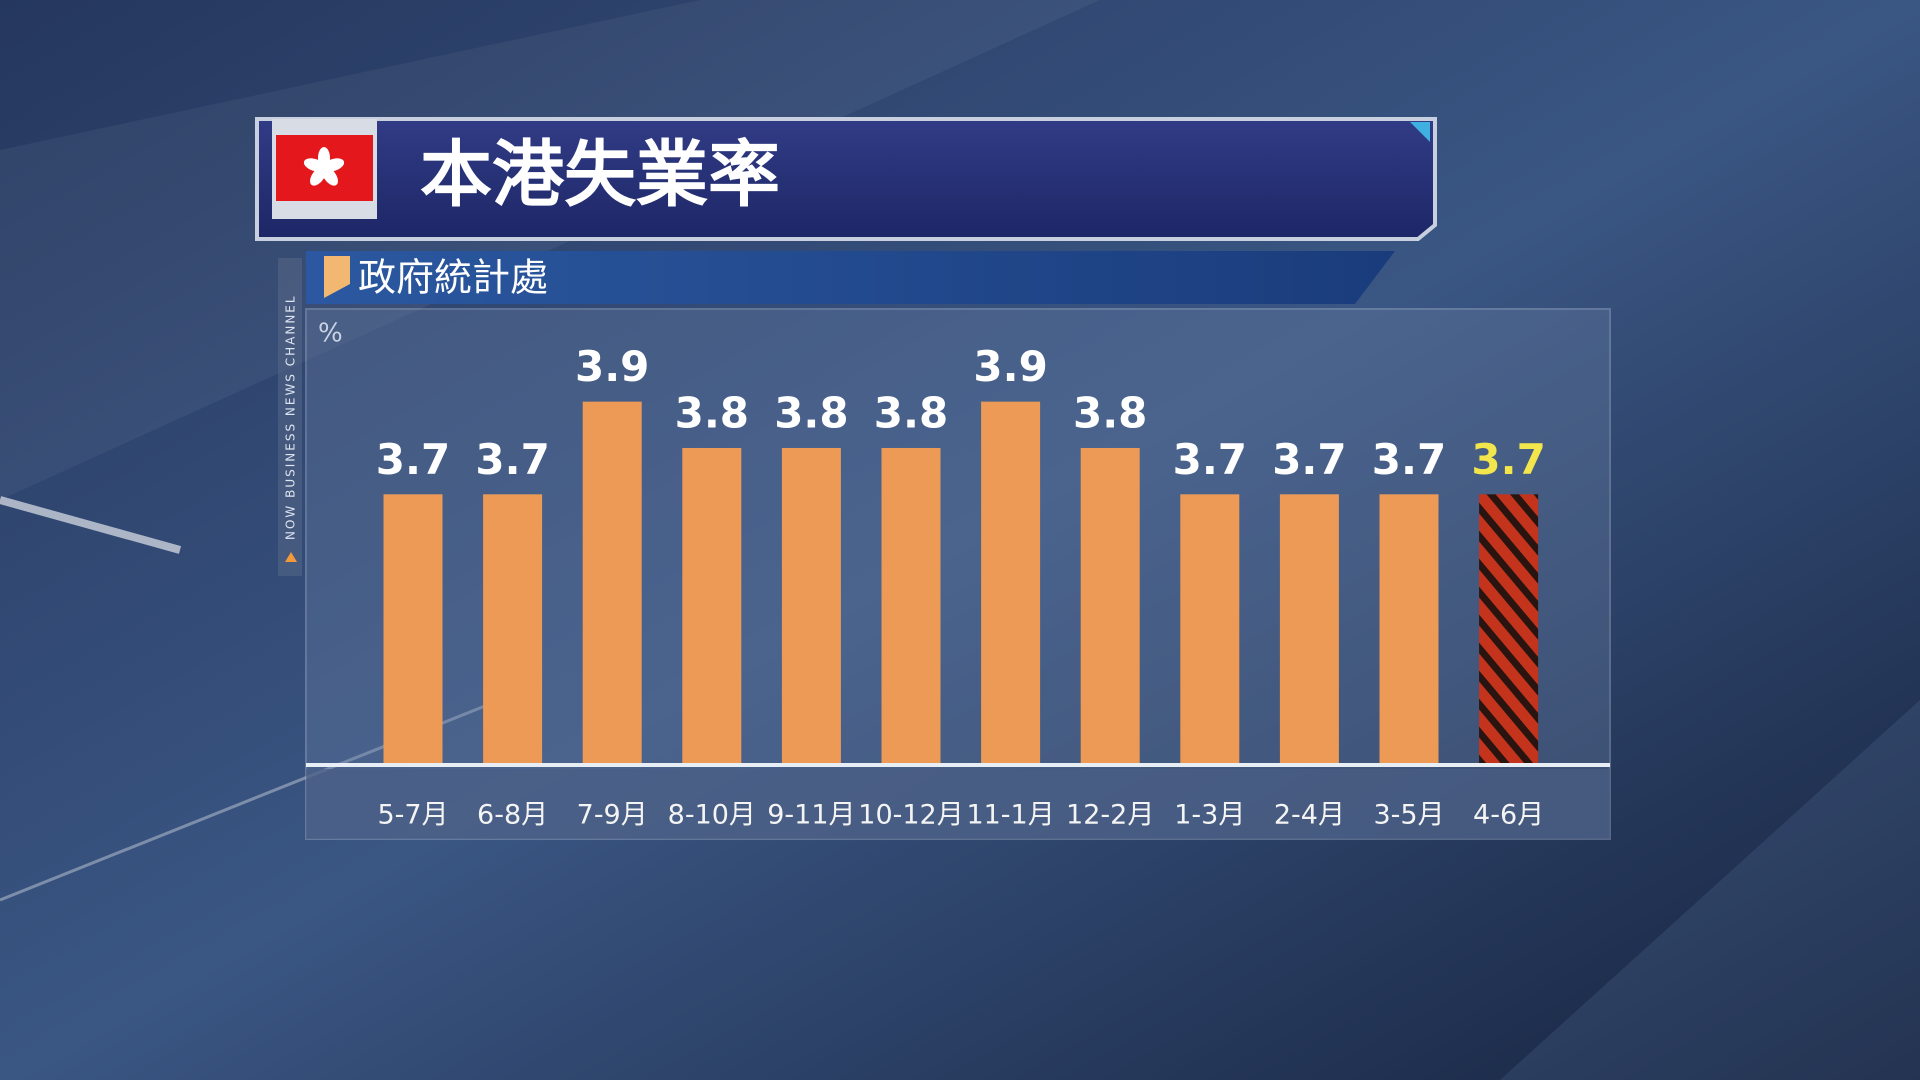 This screenshot has width=1920, height=1080. I want to click on title-bar, so click(846, 179).